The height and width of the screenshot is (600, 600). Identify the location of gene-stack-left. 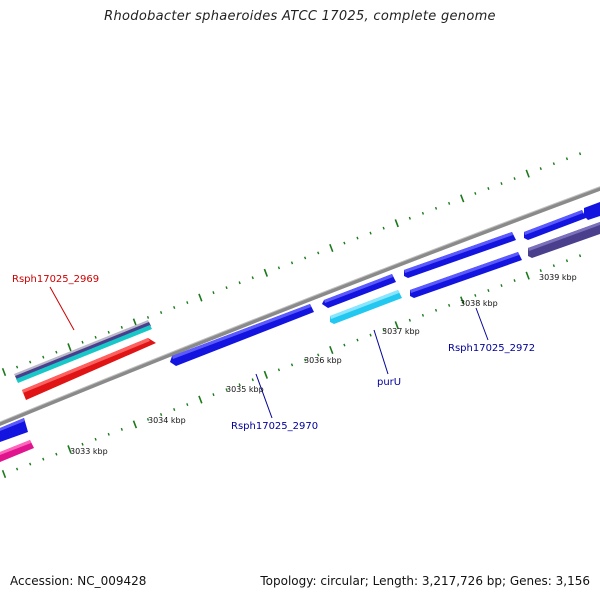
(83, 351).